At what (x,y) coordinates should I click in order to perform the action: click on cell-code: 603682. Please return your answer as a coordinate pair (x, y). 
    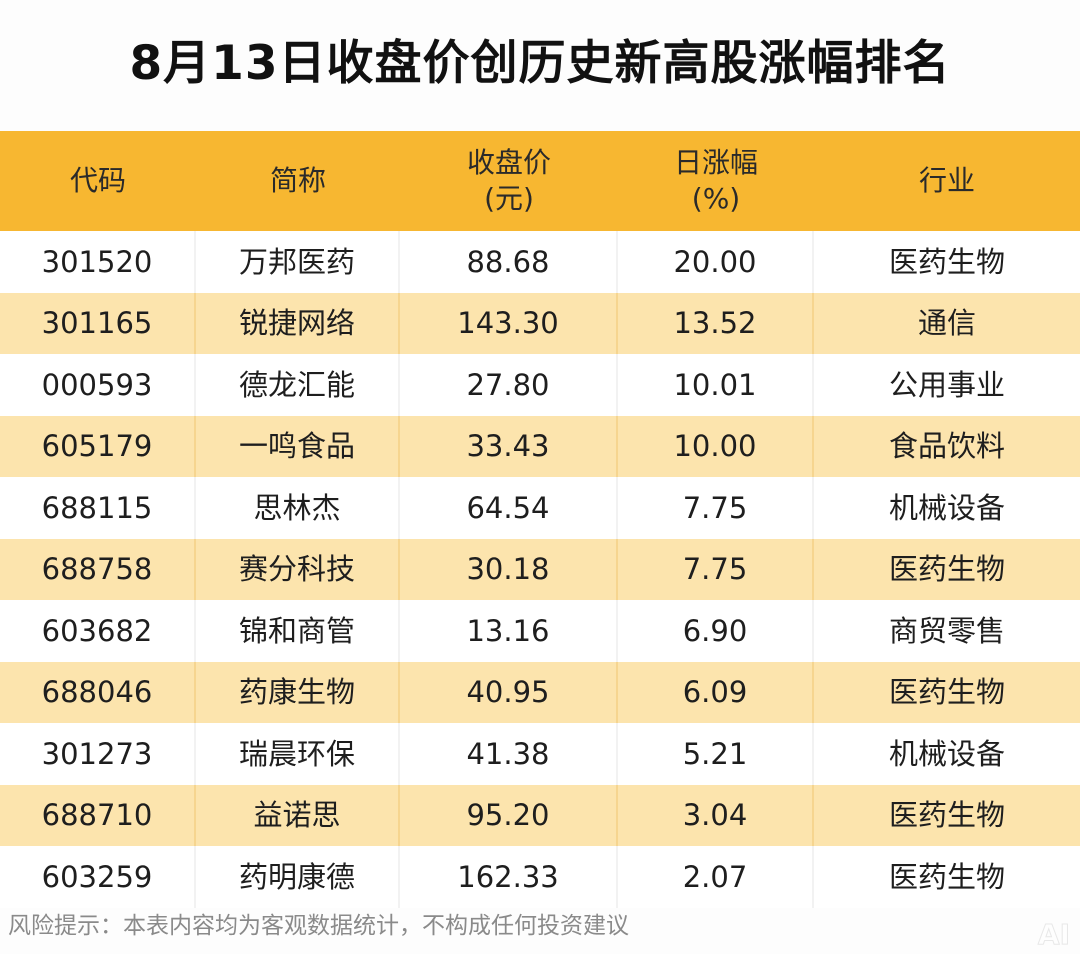
    Looking at the image, I should click on (98, 631).